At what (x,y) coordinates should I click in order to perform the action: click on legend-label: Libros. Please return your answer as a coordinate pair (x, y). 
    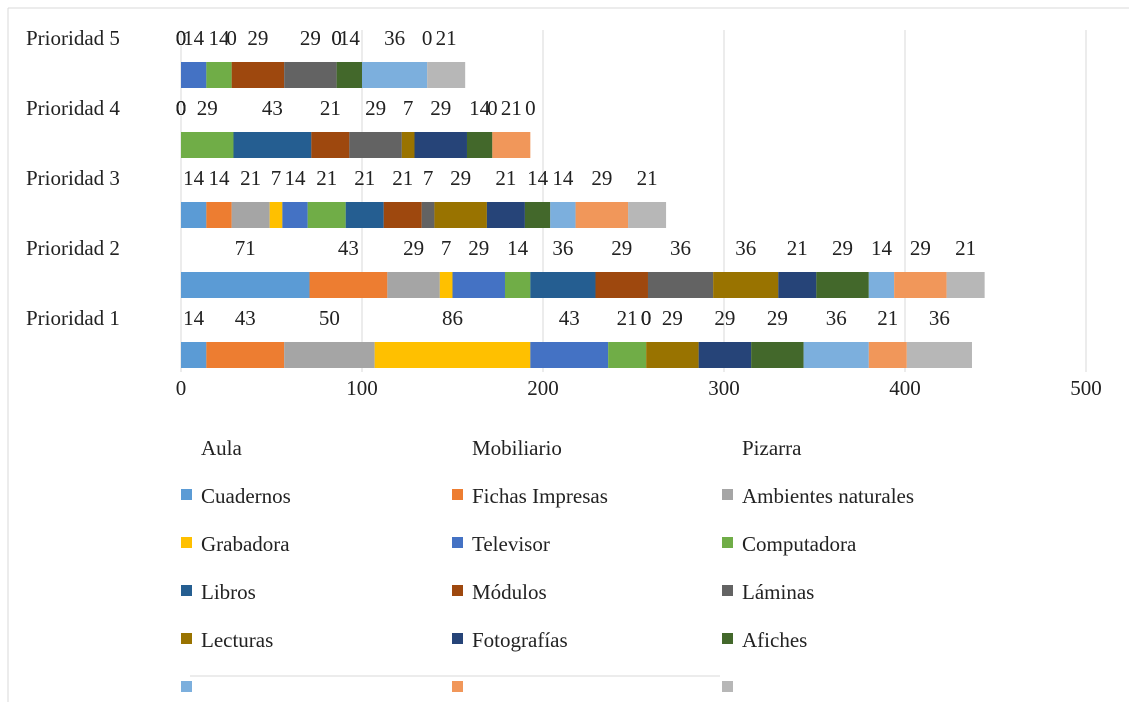
    Looking at the image, I should click on (228, 592).